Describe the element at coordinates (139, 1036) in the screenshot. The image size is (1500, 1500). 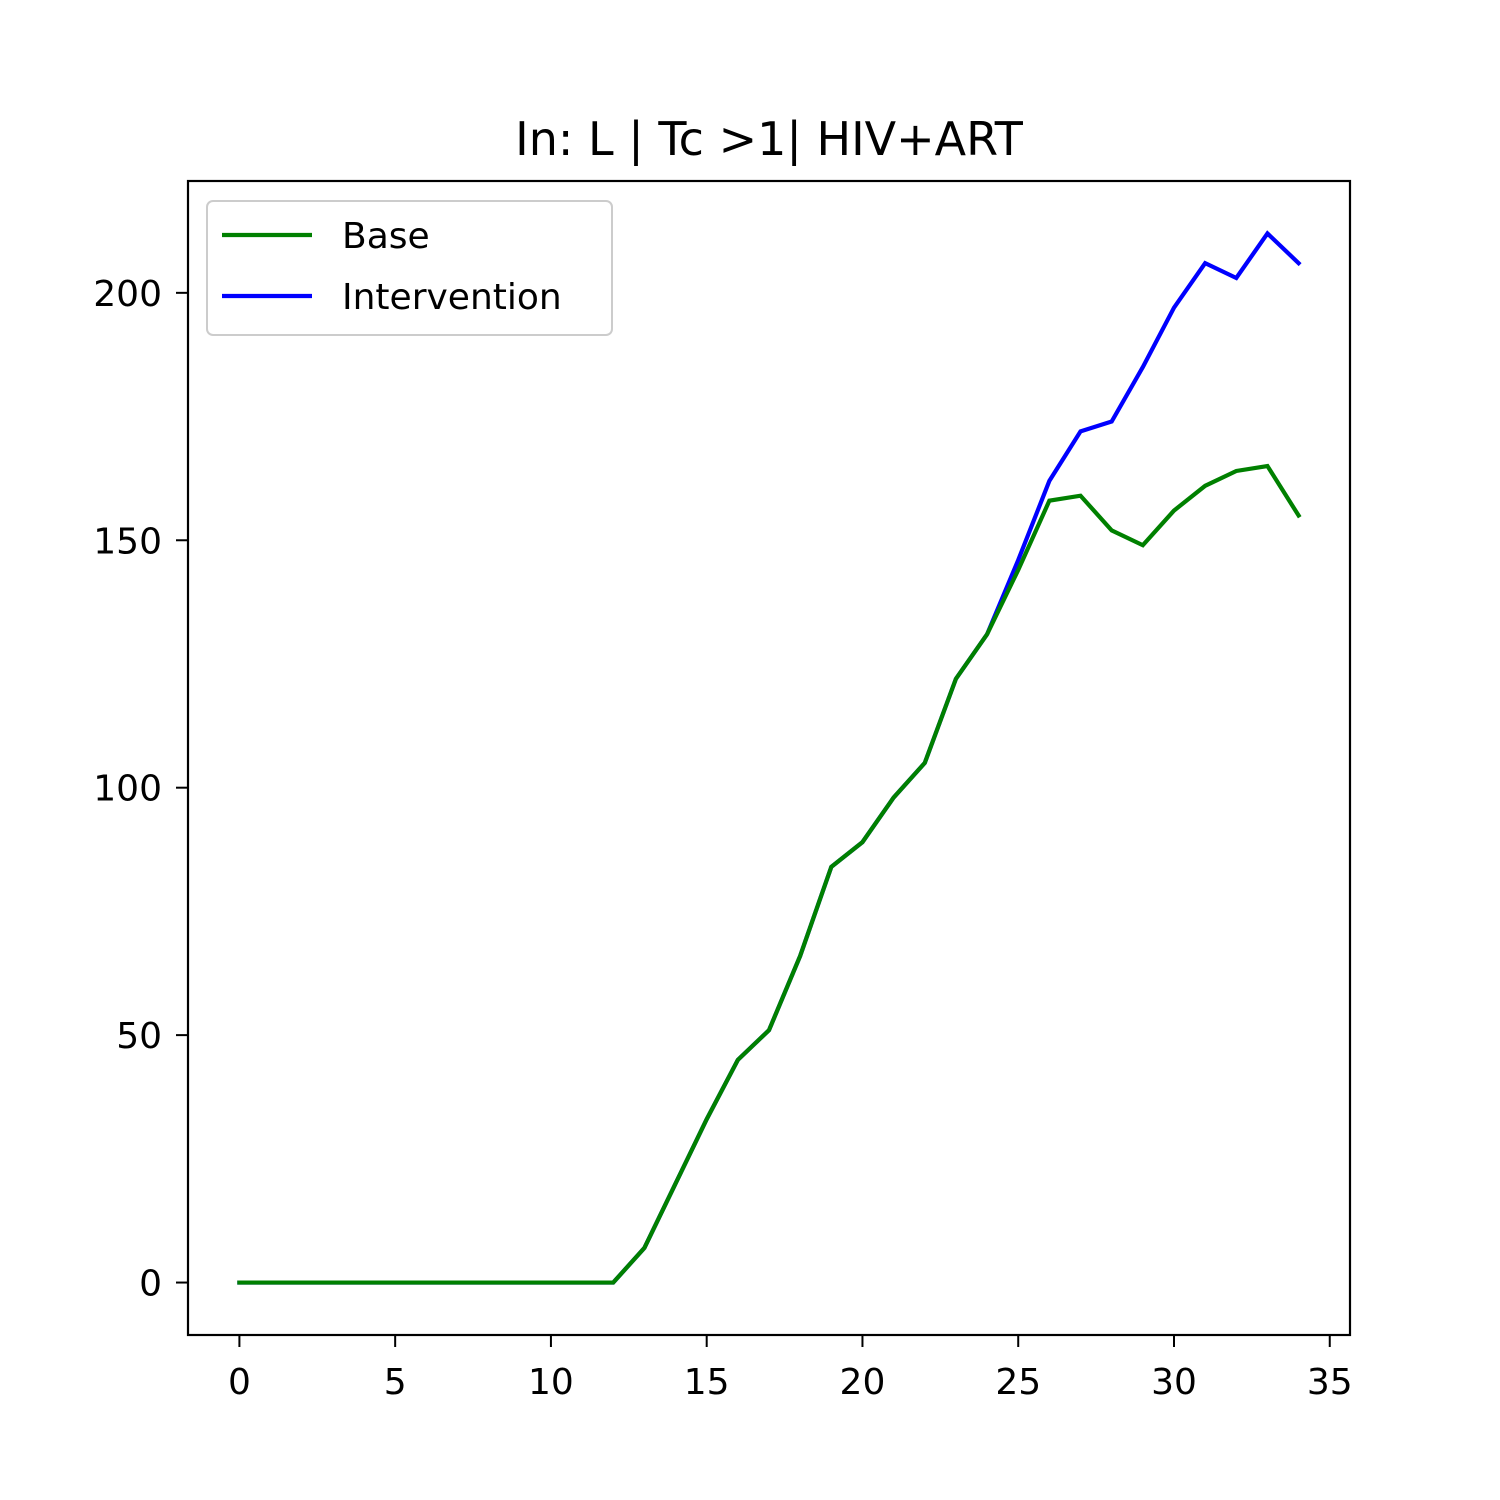
I see `y-tick-label: 50` at that location.